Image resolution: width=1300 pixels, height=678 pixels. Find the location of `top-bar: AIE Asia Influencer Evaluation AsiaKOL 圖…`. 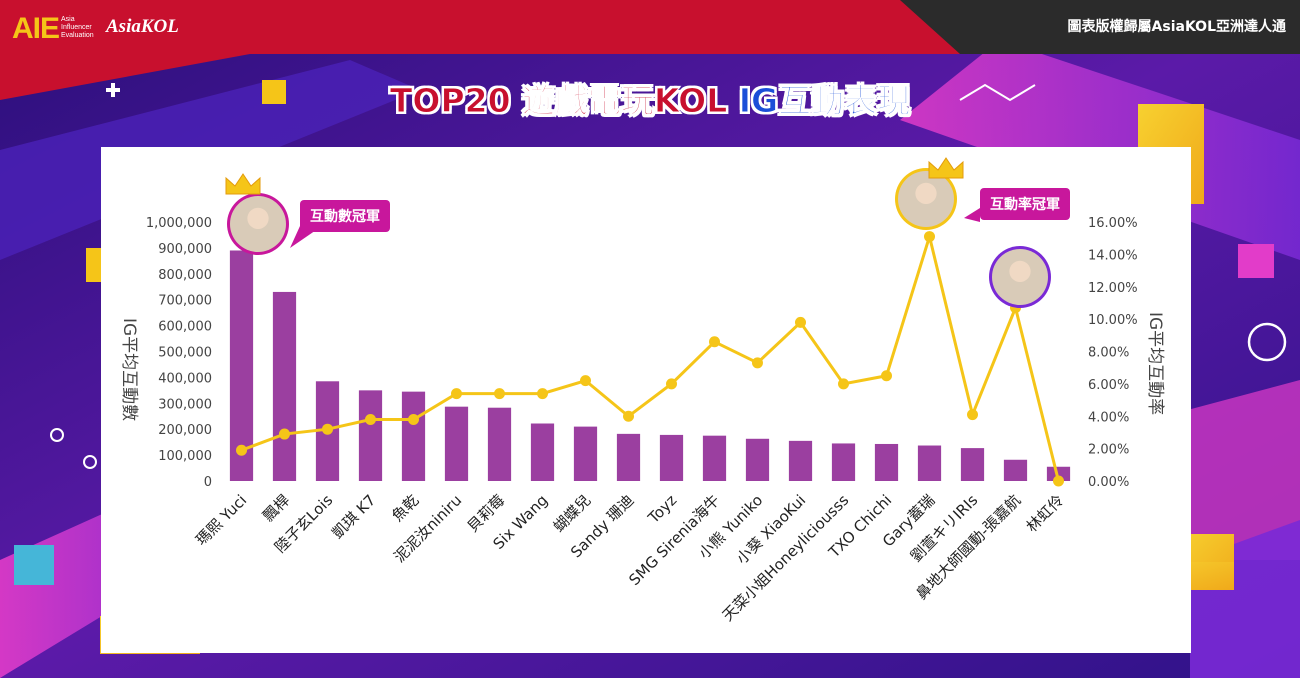

top-bar: AIE Asia Influencer Evaluation AsiaKOL 圖… is located at coordinates (650, 27).